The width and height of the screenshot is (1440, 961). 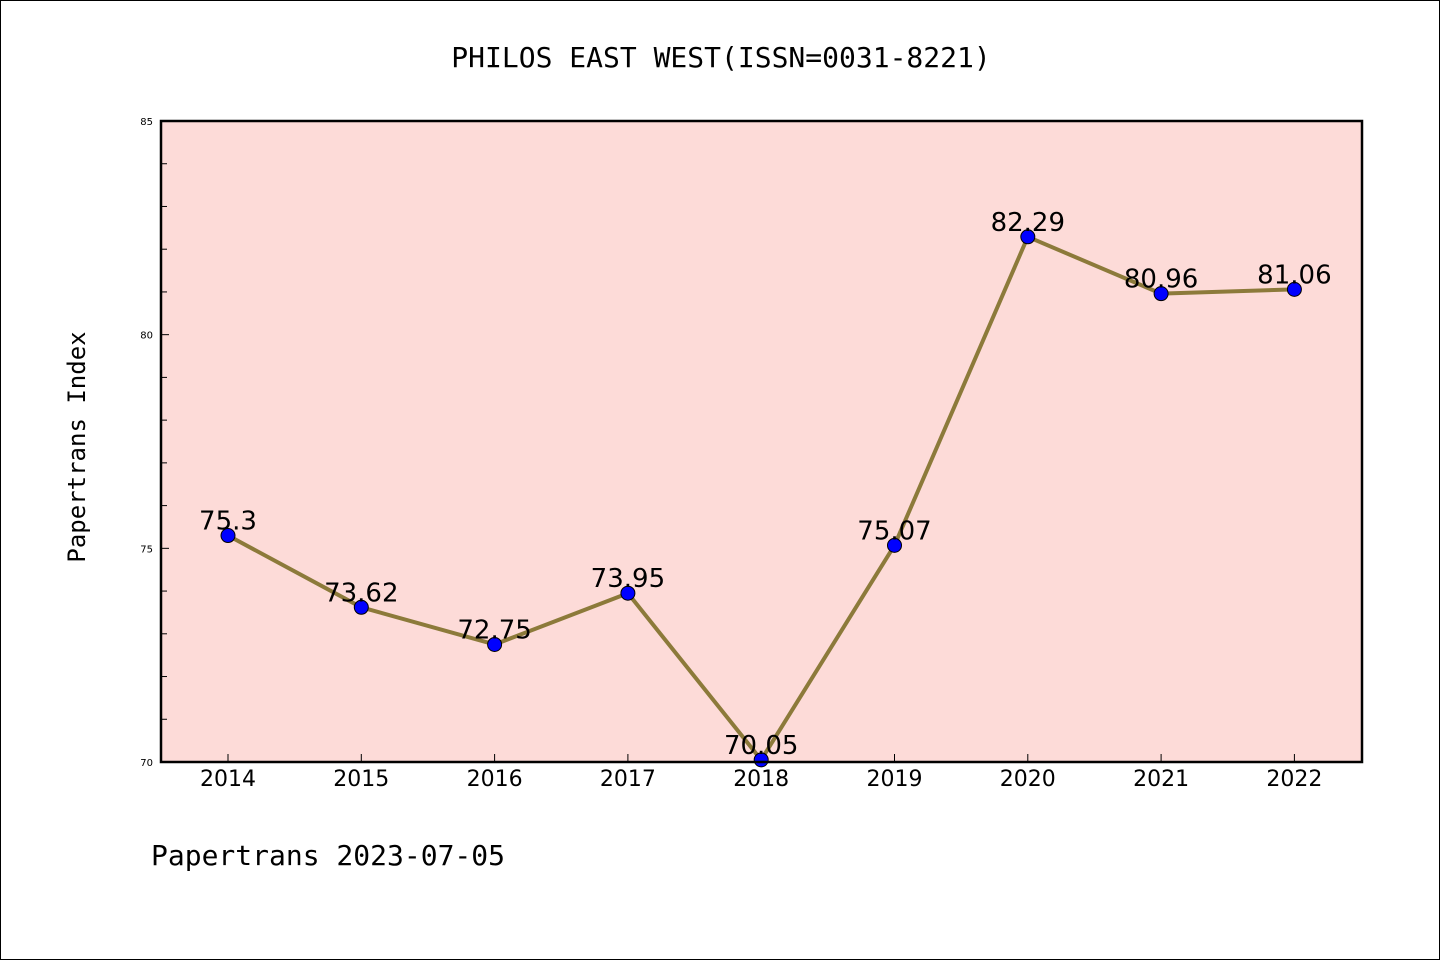 I want to click on y-tick-label: 85, so click(x=146, y=122).